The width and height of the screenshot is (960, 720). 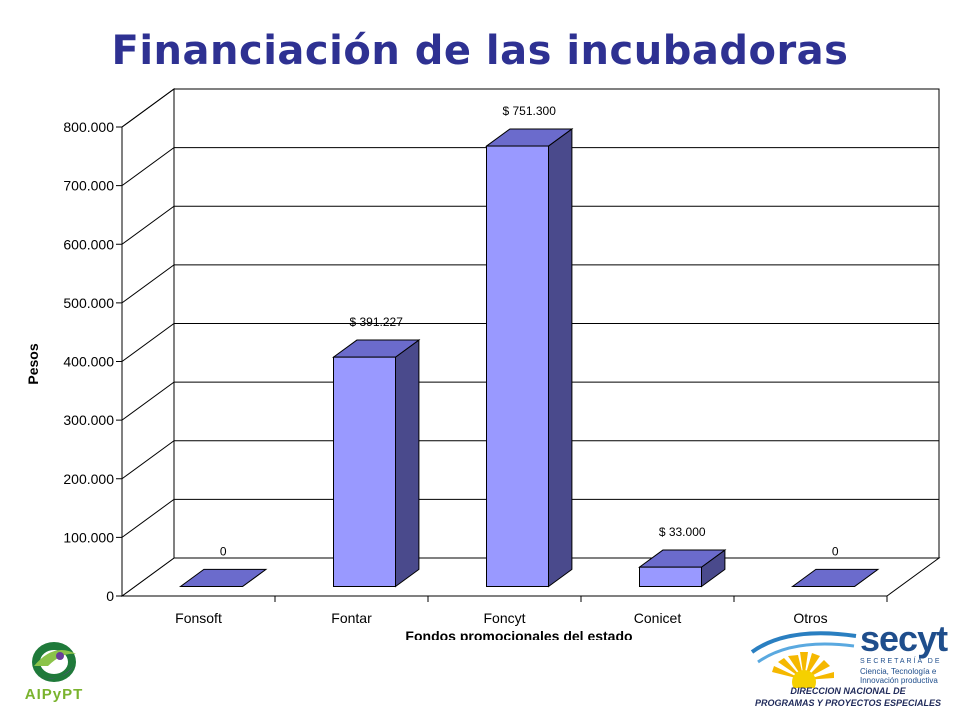 I want to click on x-tick-label: Fonsoft, so click(x=198, y=618).